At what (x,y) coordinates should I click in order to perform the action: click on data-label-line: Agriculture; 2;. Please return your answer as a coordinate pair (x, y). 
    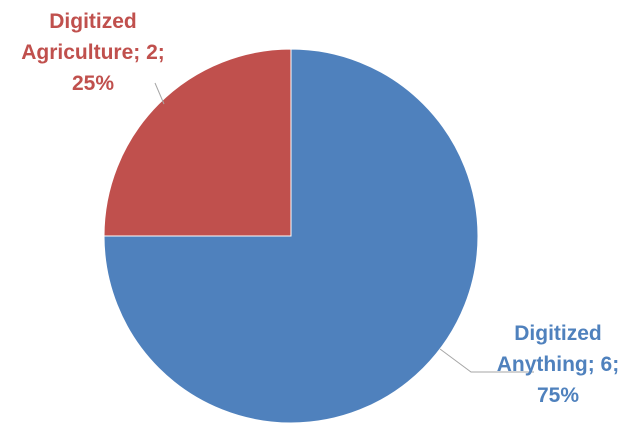
    Looking at the image, I should click on (93, 52).